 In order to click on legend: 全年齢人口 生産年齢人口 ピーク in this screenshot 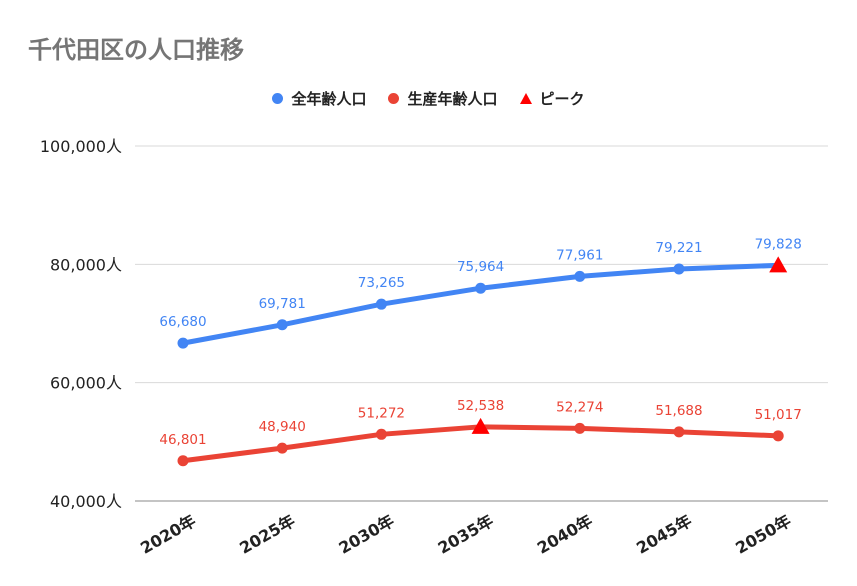, I will do `click(428, 98)`.